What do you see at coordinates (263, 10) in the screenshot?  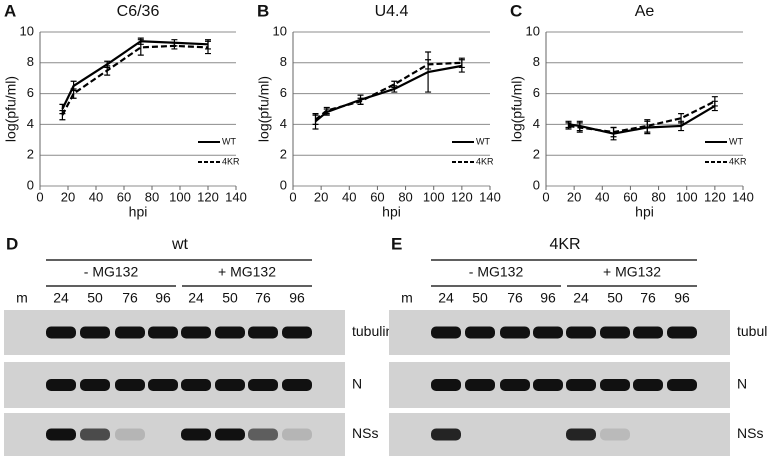 I see `panel-letter: B` at bounding box center [263, 10].